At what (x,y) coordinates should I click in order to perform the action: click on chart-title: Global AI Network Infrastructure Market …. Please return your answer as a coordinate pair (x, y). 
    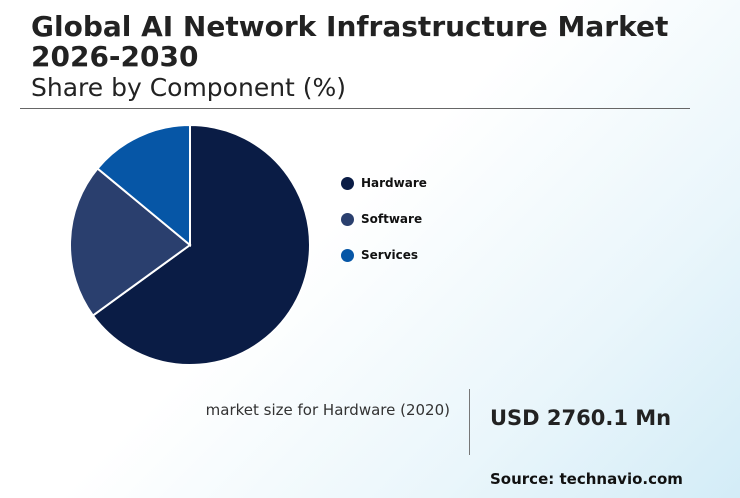
    Looking at the image, I should click on (350, 41).